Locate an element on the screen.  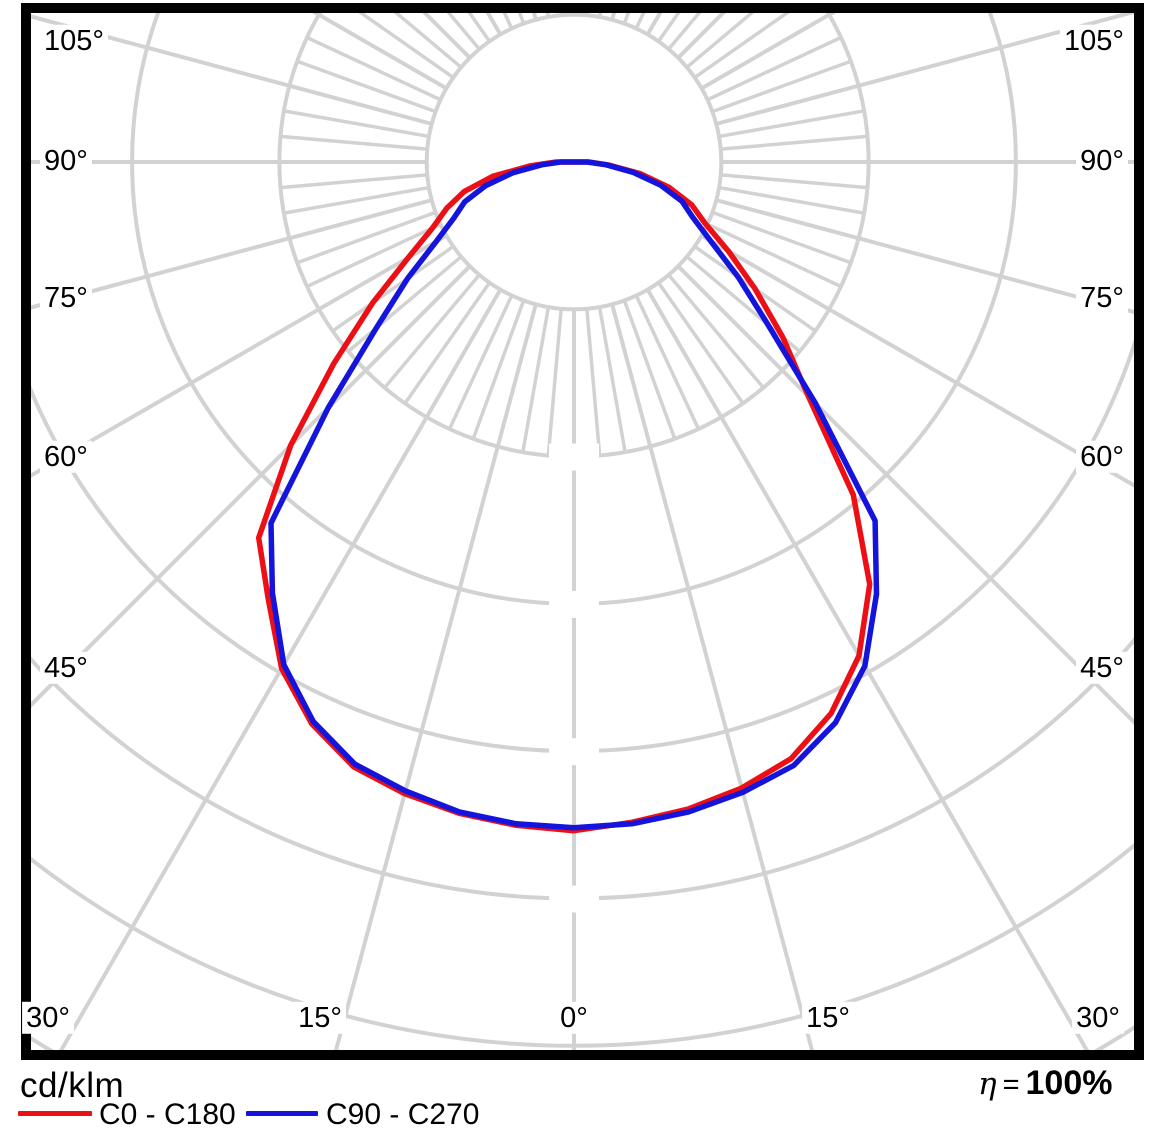
eta-equals: = is located at coordinates (1011, 1085).